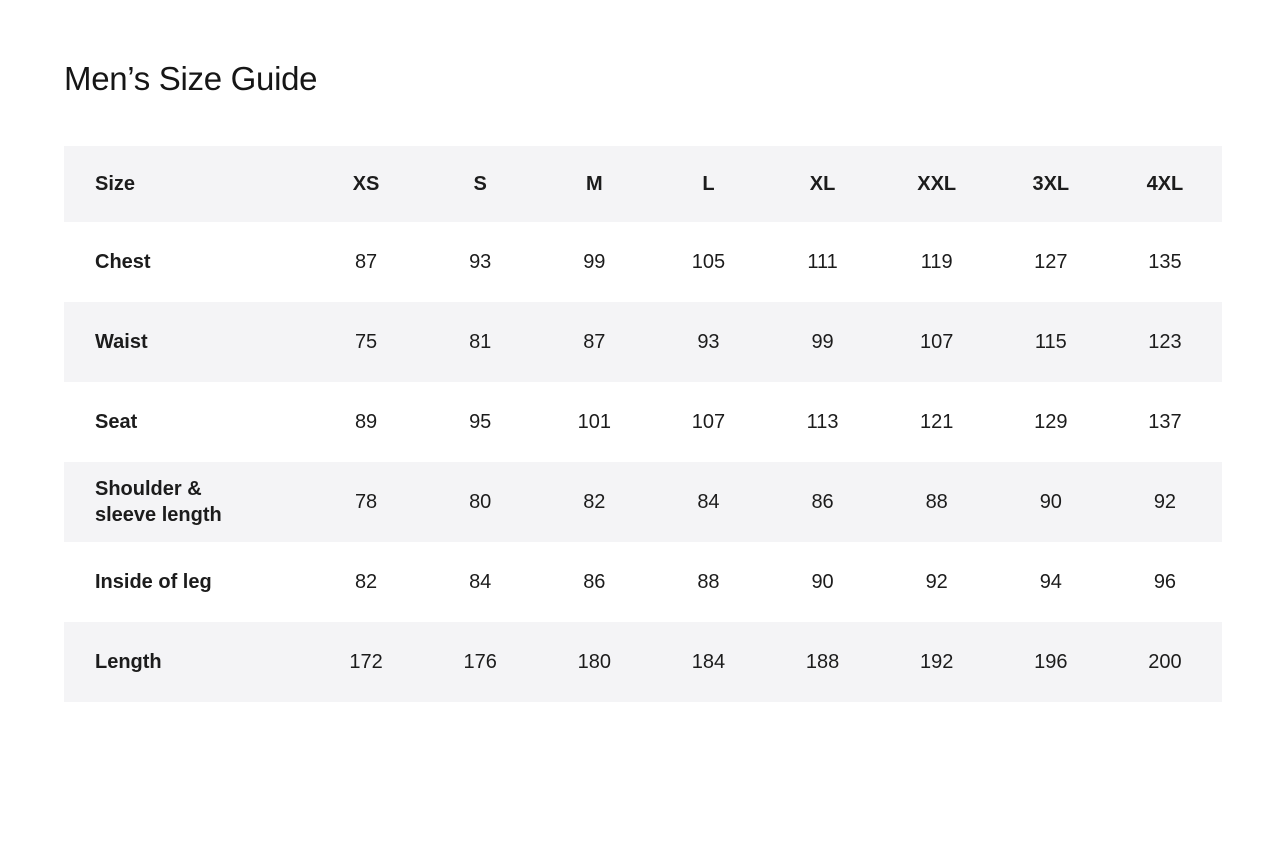 This screenshot has width=1287, height=858. I want to click on row-label: Length, so click(186, 662).